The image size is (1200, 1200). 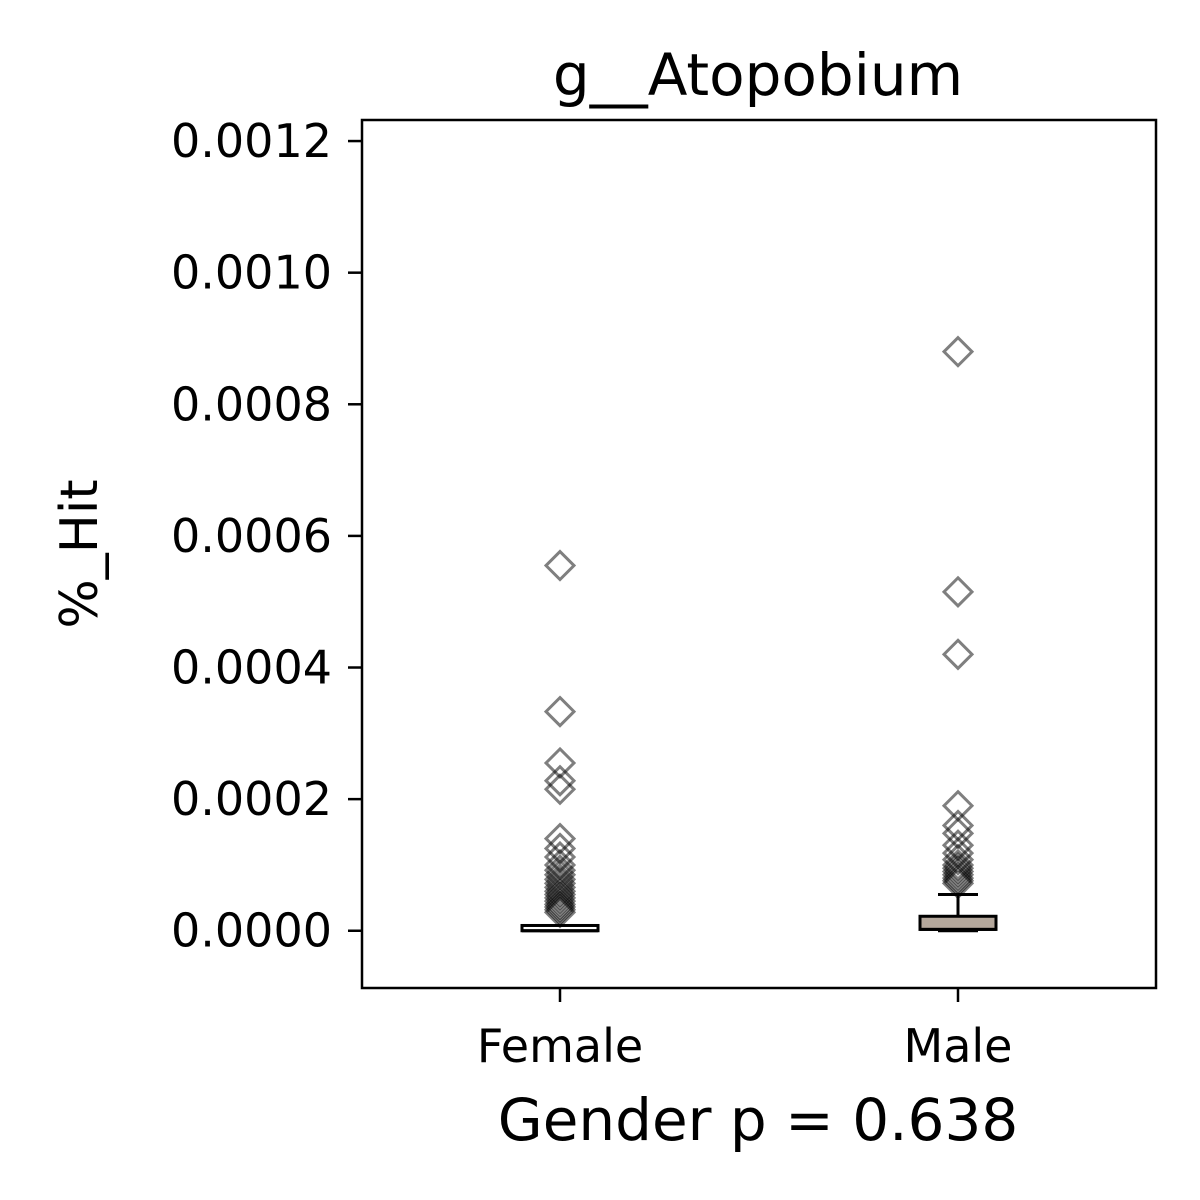 I want to click on y-axis-label: %_Hit, so click(x=80, y=553).